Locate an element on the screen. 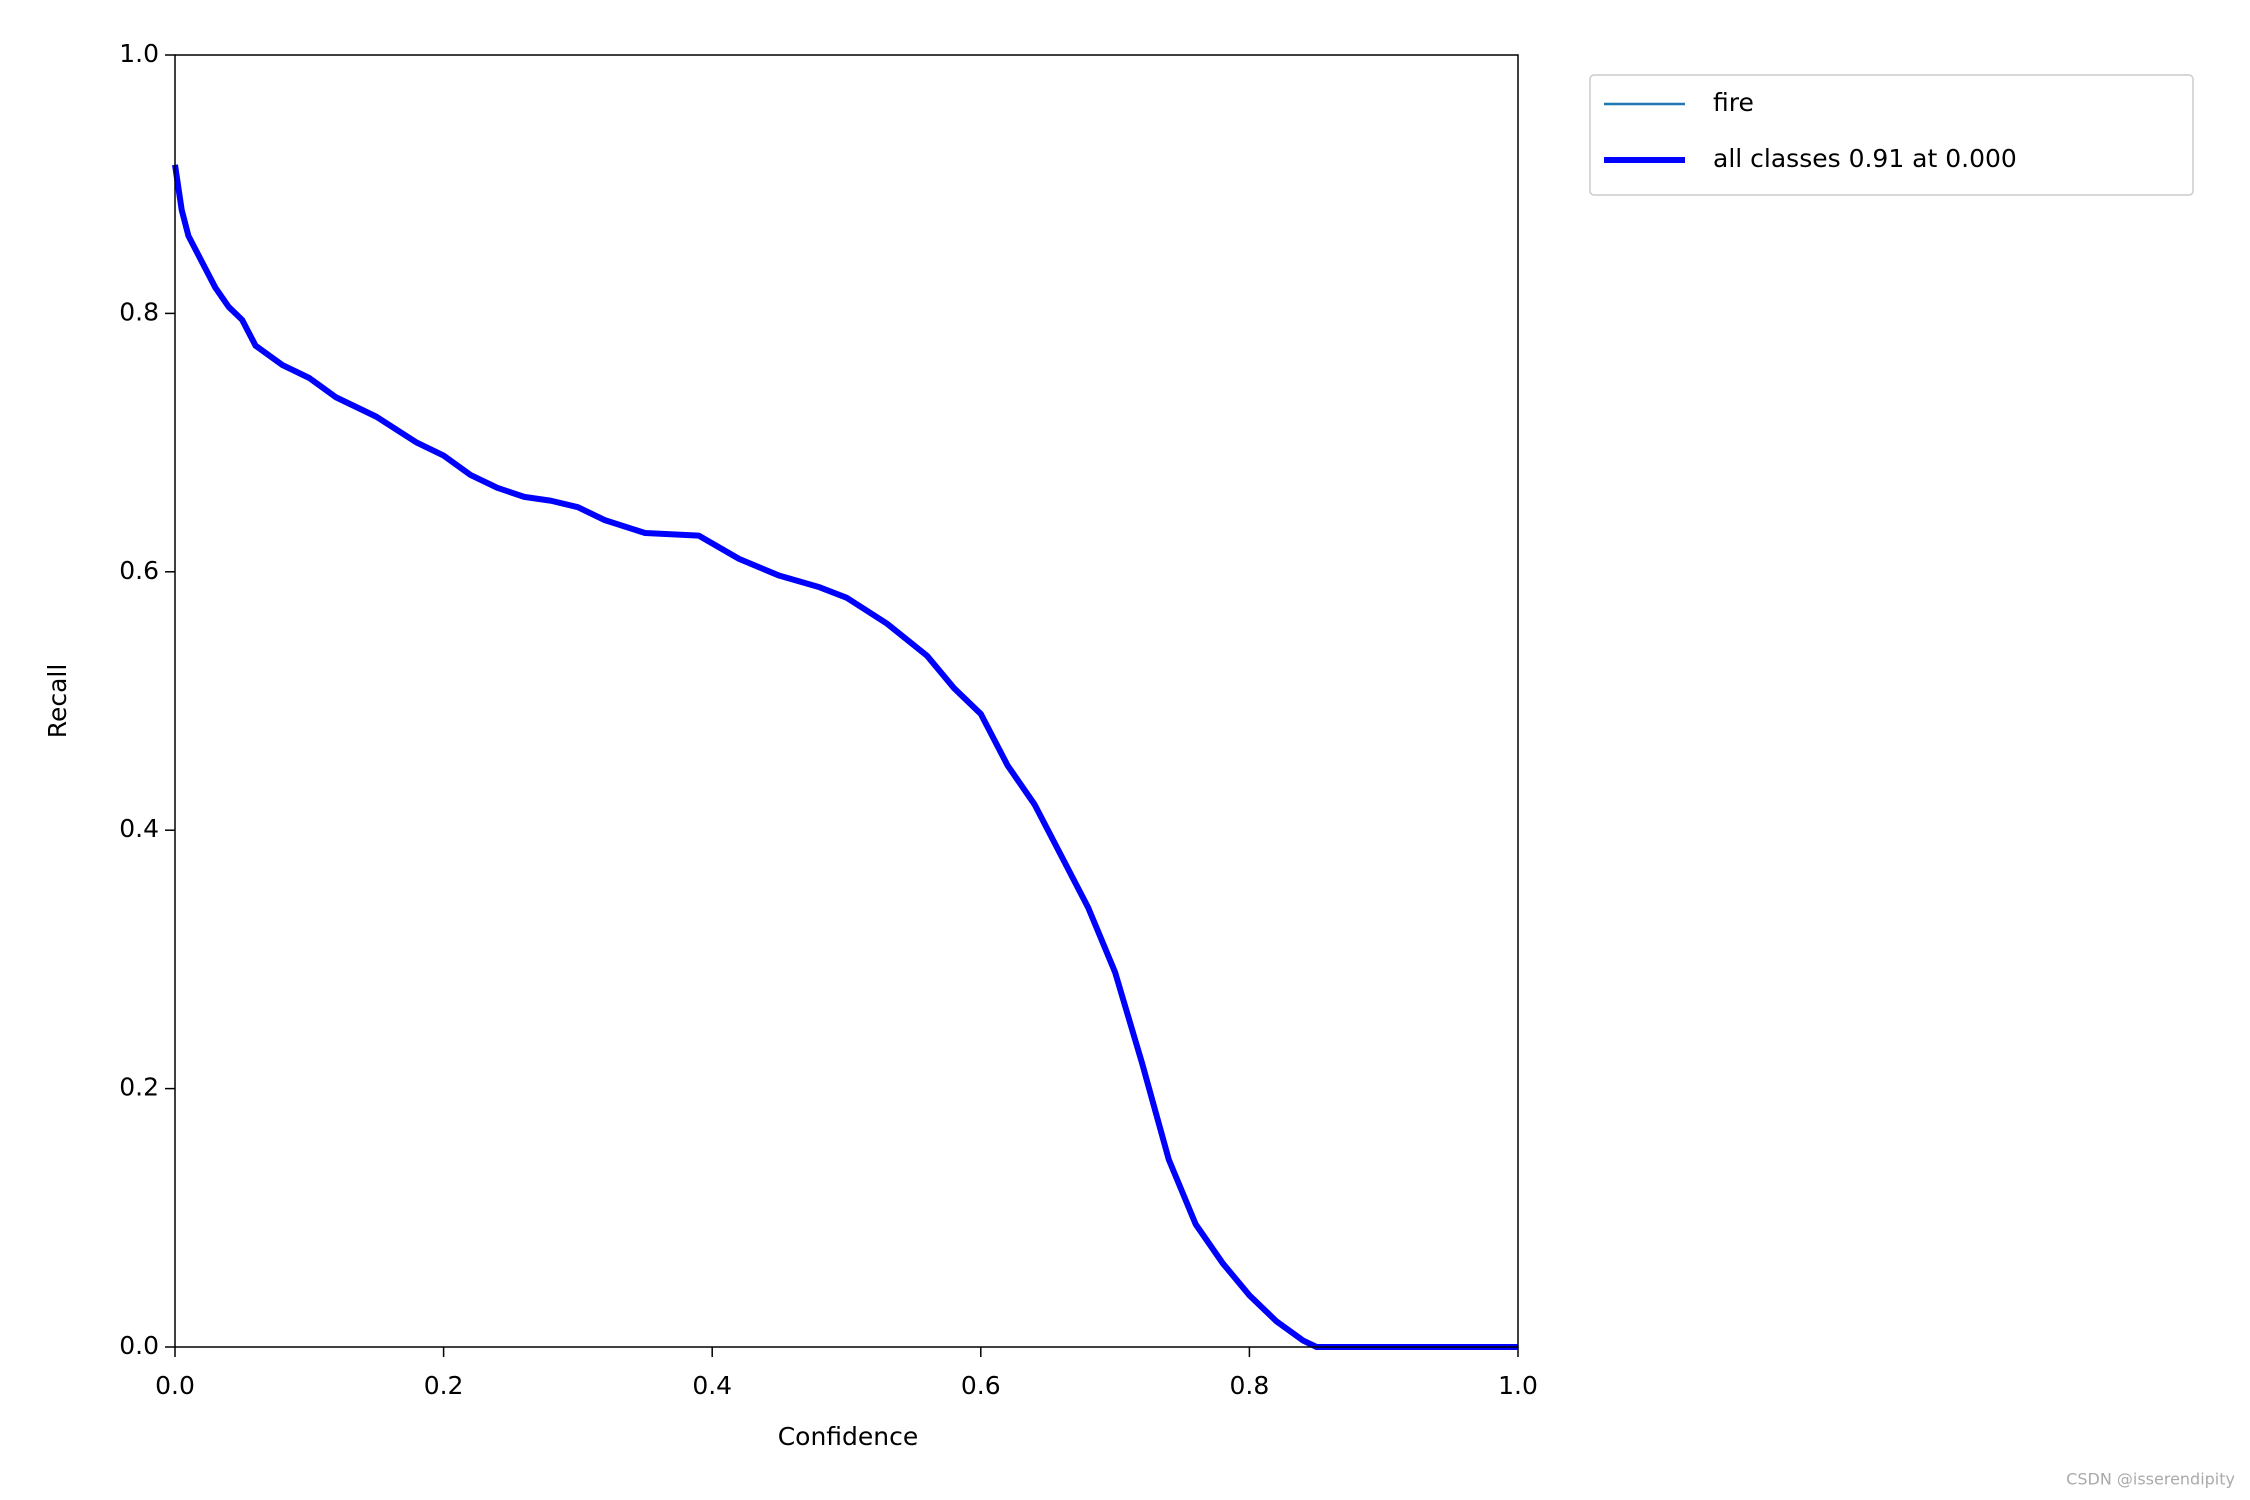 The image size is (2250, 1500). y-tick-label: 0.2 is located at coordinates (139, 1087).